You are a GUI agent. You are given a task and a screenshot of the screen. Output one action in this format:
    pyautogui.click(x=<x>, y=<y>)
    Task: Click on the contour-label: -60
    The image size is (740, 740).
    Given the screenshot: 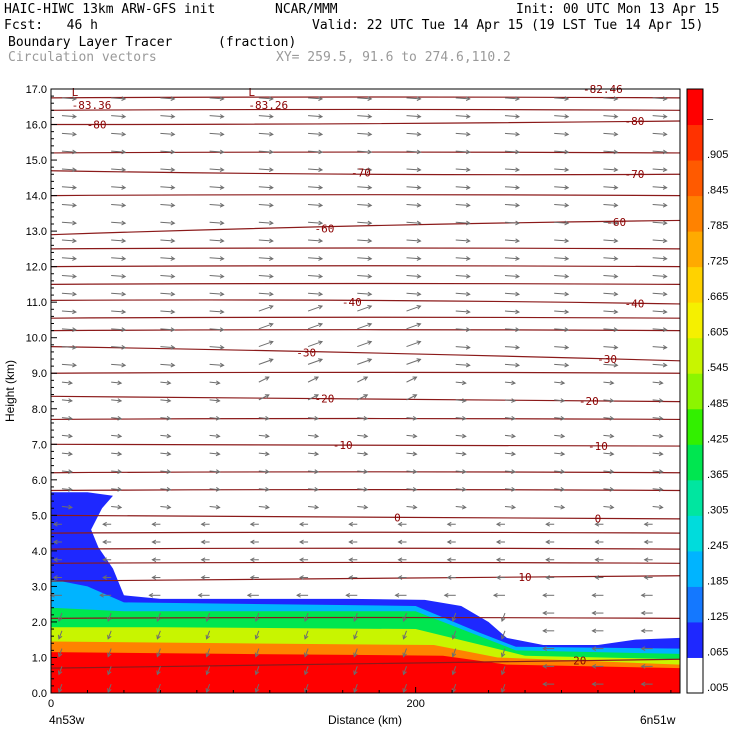 What is the action you would take?
    pyautogui.click(x=325, y=228)
    